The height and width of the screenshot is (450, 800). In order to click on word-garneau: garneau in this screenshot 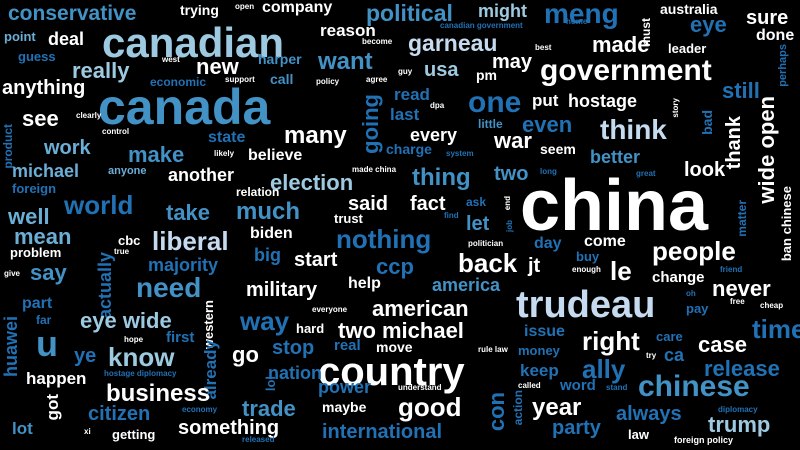, I will do `click(453, 43)`.